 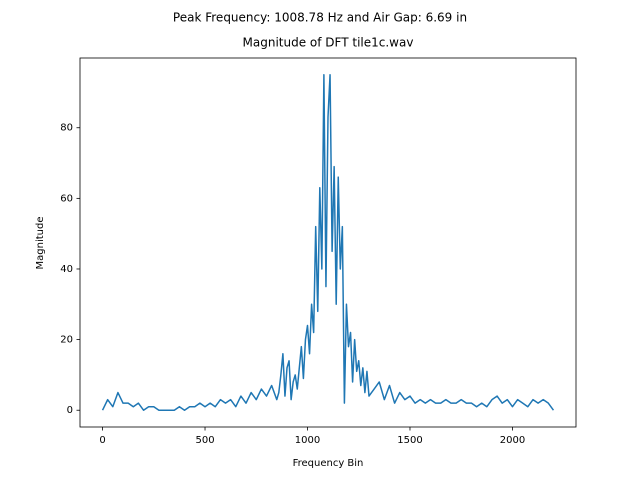 What do you see at coordinates (328, 43) in the screenshot?
I see `chart-title: Magnitude of DFT tile1c.wav` at bounding box center [328, 43].